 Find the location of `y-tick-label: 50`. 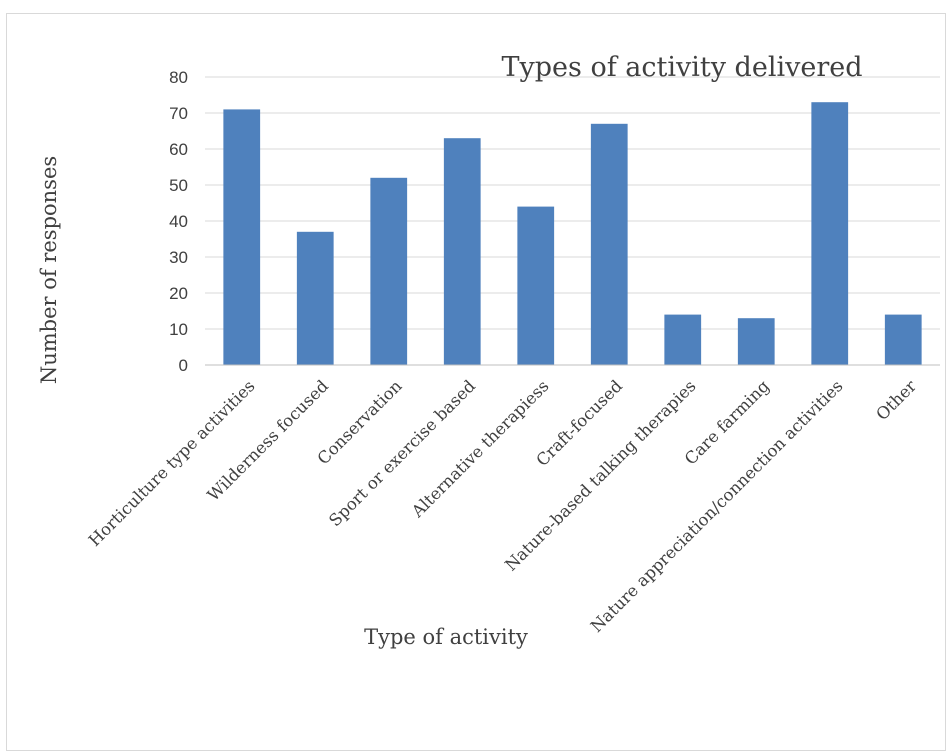

y-tick-label: 50 is located at coordinates (178, 185).